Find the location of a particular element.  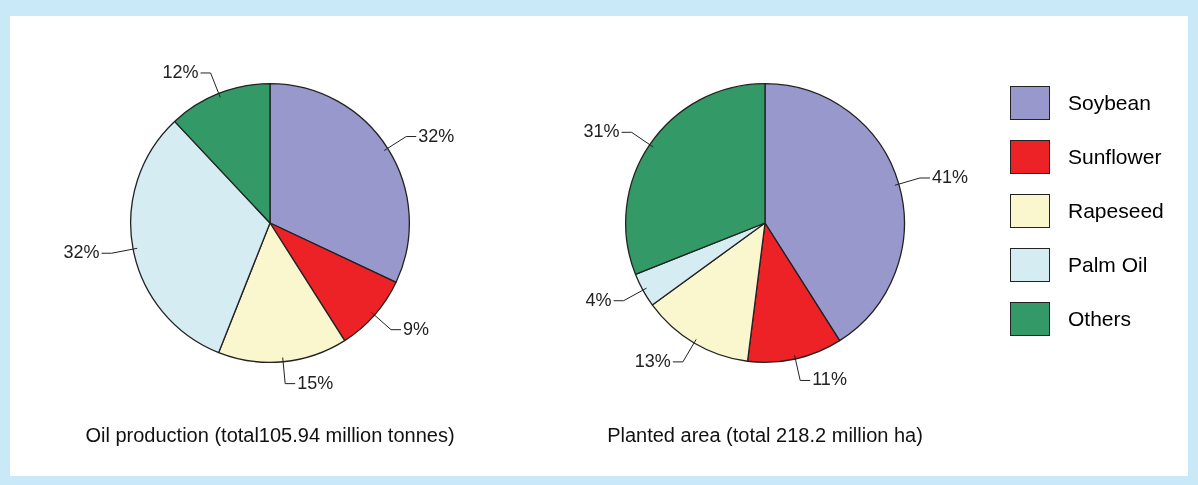

data-label: 13% is located at coordinates (652, 360).